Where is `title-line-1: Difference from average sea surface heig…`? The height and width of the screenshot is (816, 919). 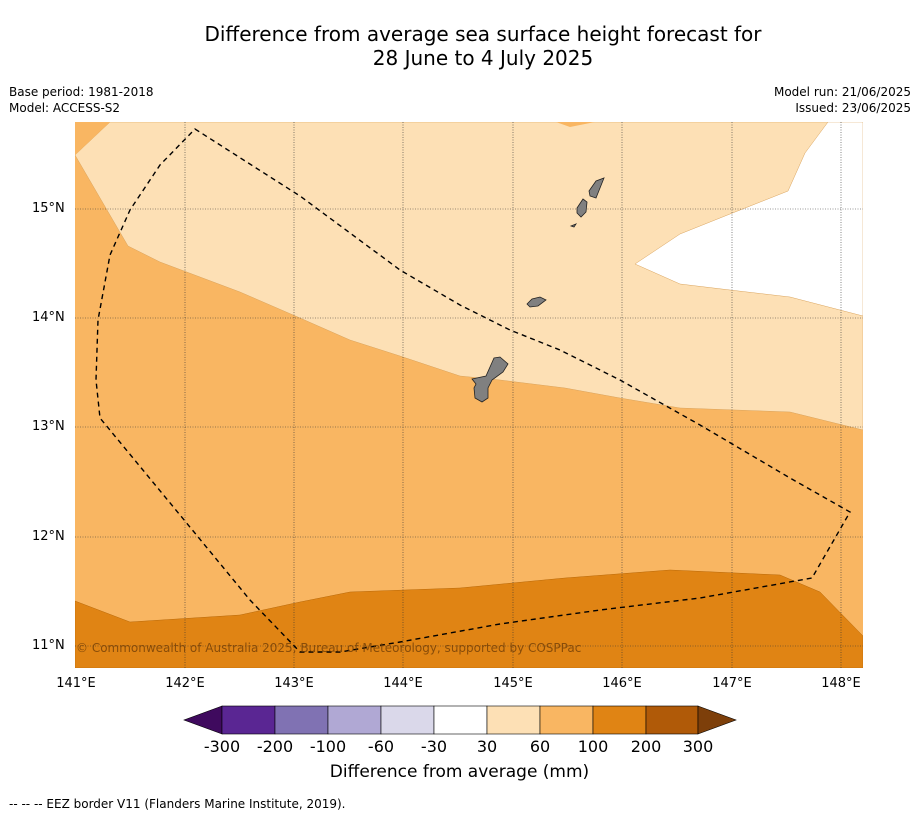
title-line-1: Difference from average sea surface heig… is located at coordinates (483, 34).